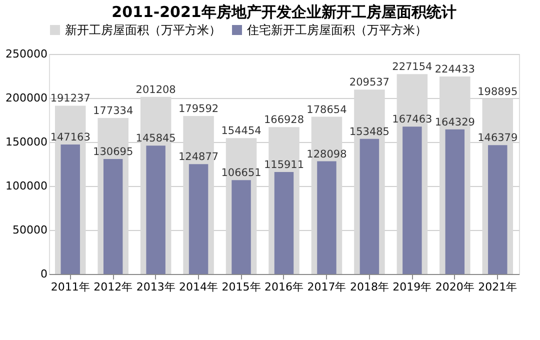 This screenshot has height=340, width=540. What do you see at coordinates (113, 287) in the screenshot?
I see `x-tick-label: 2012年` at bounding box center [113, 287].